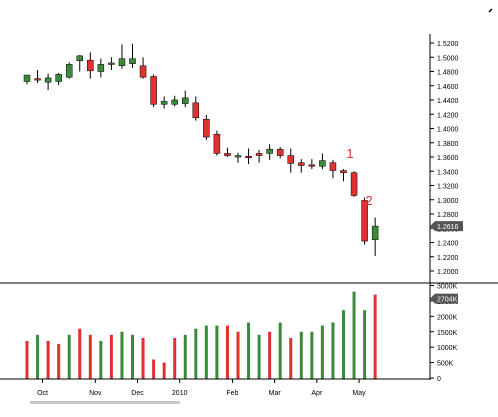  What do you see at coordinates (448, 115) in the screenshot?
I see `price-tick-label: 1.4200` at bounding box center [448, 115].